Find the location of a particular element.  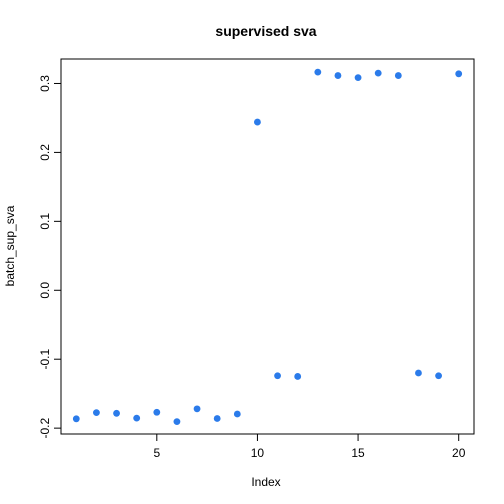

y-tick-label-3: 0.1 is located at coordinates (45, 221).